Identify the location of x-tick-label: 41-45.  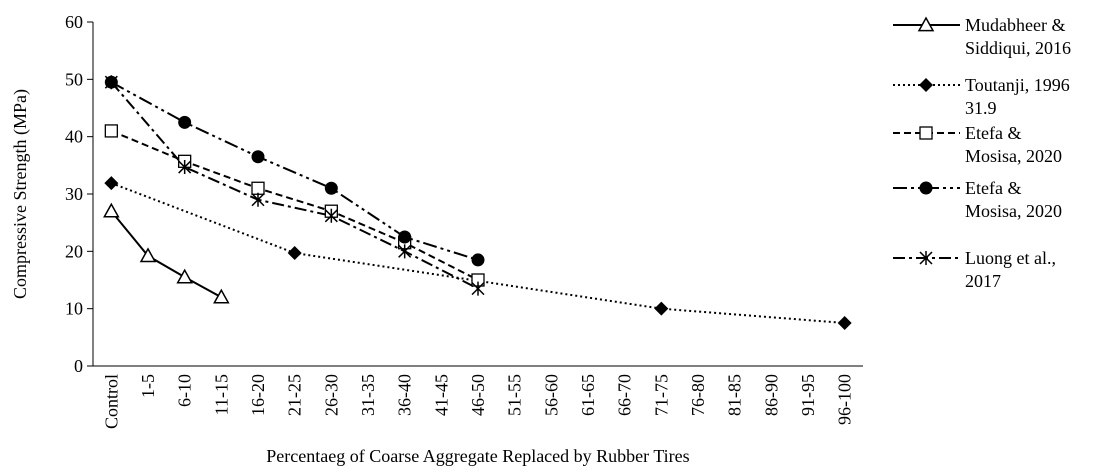
(441, 395).